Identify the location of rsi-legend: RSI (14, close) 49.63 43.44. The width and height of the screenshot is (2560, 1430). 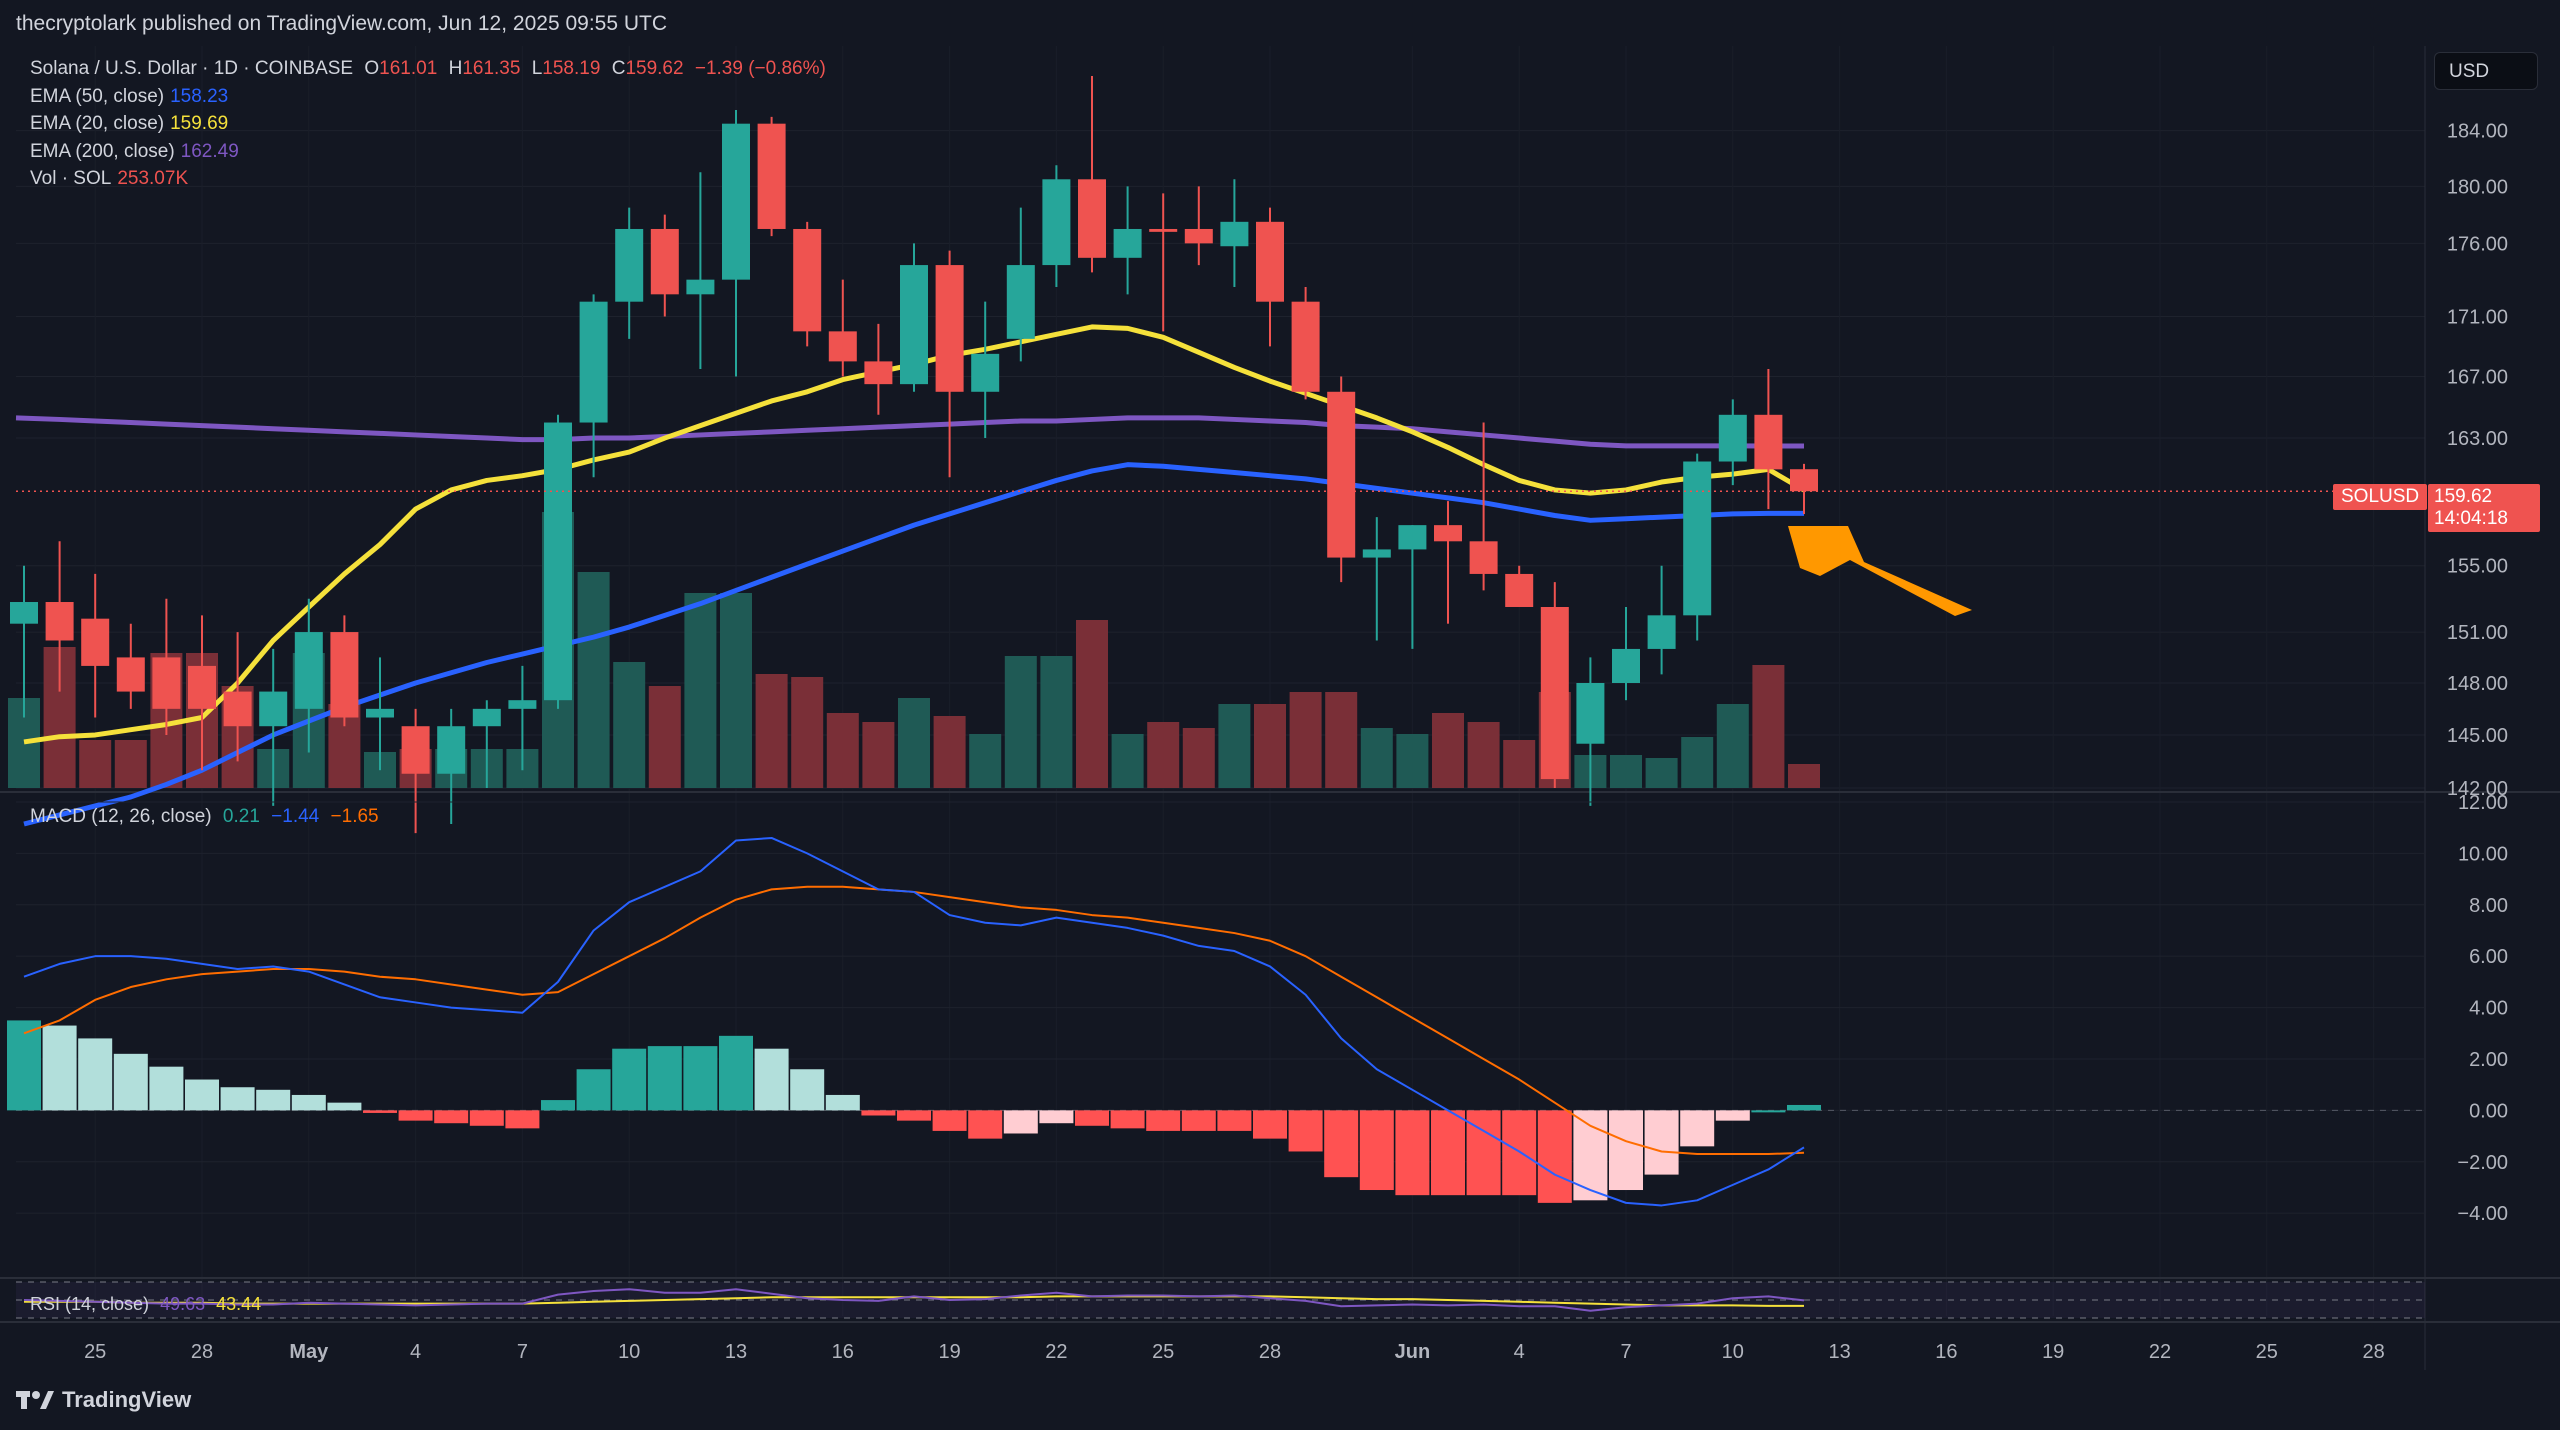
(148, 1304).